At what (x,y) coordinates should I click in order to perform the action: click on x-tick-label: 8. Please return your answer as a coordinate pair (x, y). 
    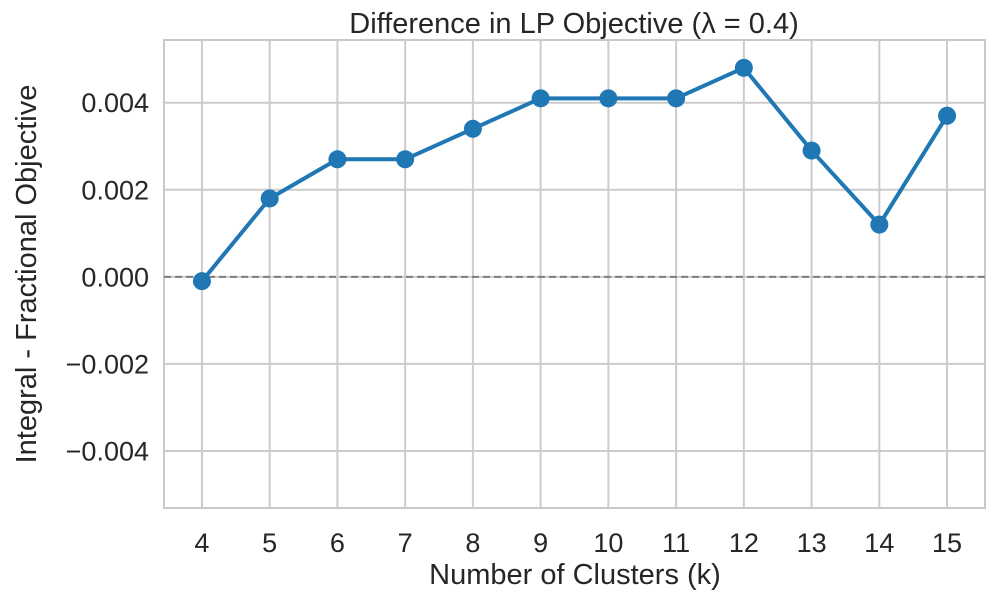
    Looking at the image, I should click on (472, 543).